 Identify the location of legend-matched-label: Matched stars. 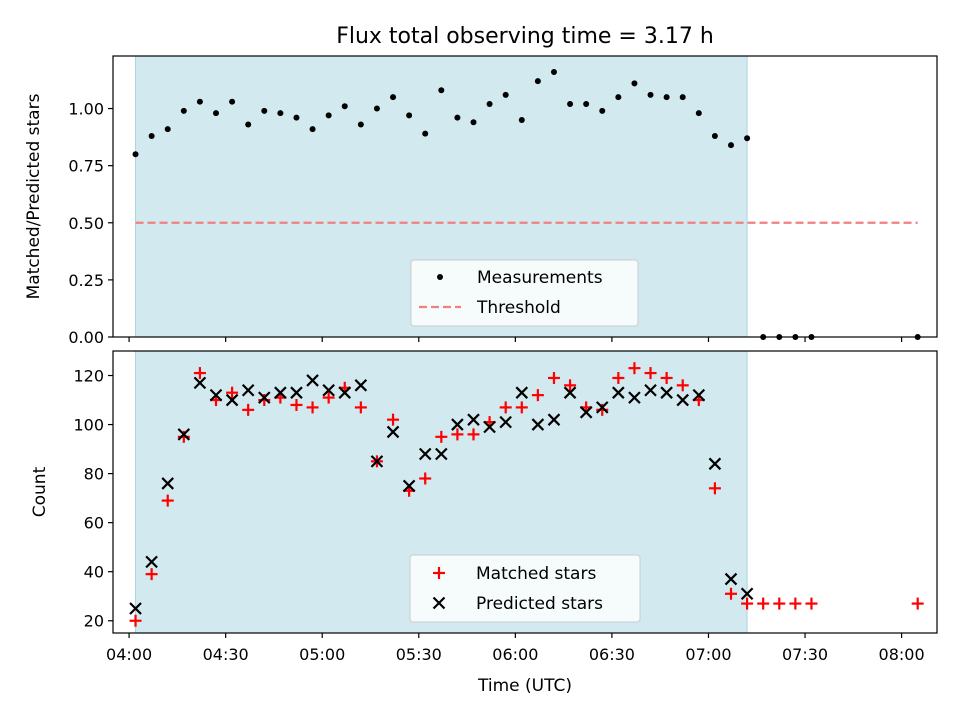
(536, 574).